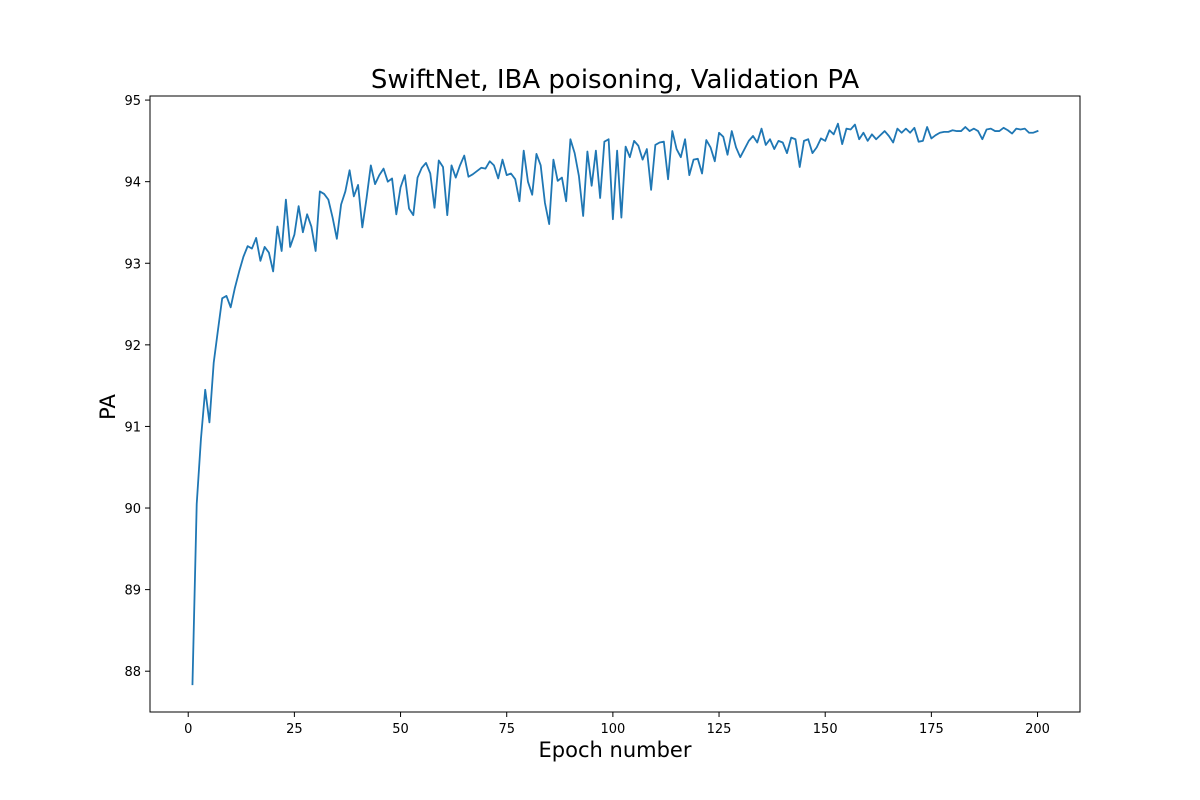 This screenshot has height=800, width=1200. Describe the element at coordinates (294, 729) in the screenshot. I see `x-tick-label: 25` at that location.